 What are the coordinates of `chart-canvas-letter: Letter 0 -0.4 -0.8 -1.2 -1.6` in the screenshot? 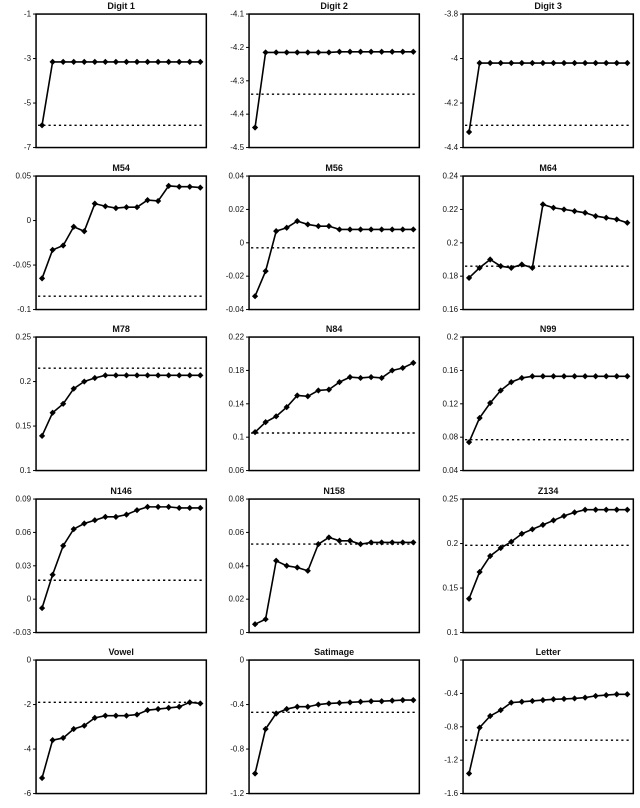 It's located at (539, 722).